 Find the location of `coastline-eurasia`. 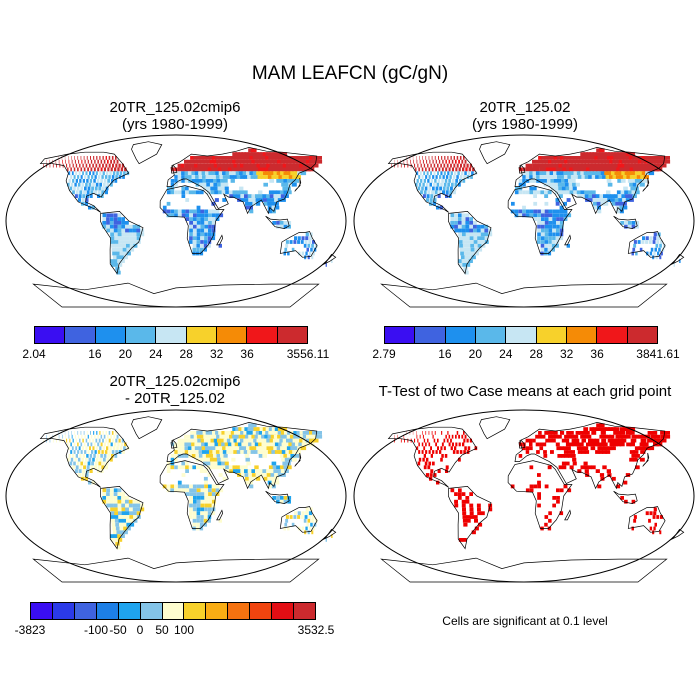

coastline-eurasia is located at coordinates (590, 181).